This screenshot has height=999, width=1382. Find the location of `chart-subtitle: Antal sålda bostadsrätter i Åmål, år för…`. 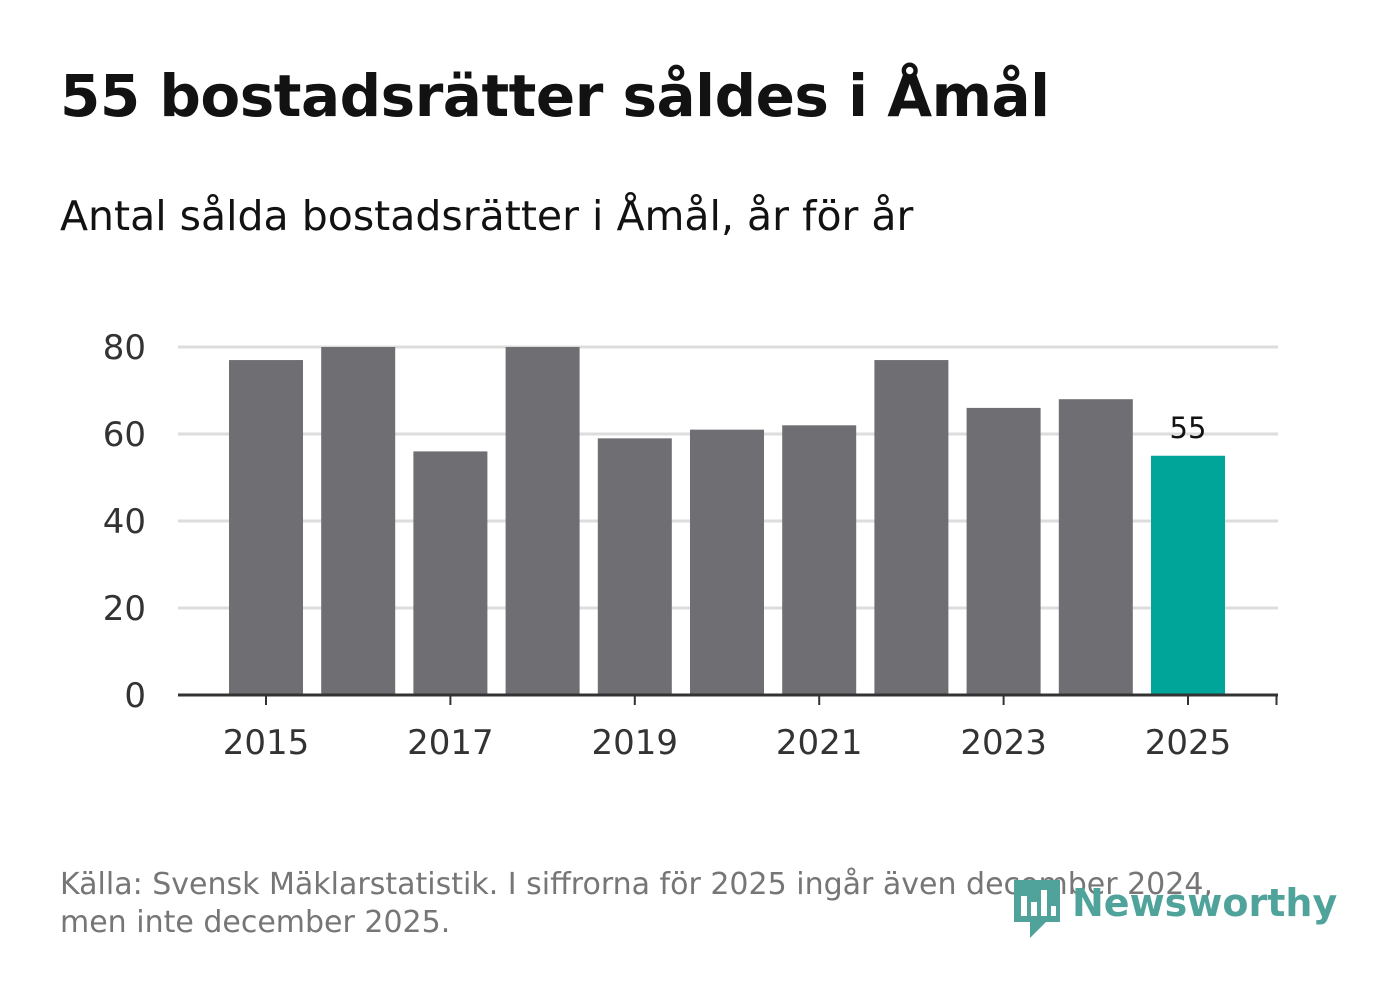

chart-subtitle: Antal sålda bostadsrätter i Åmål, år för… is located at coordinates (487, 216).